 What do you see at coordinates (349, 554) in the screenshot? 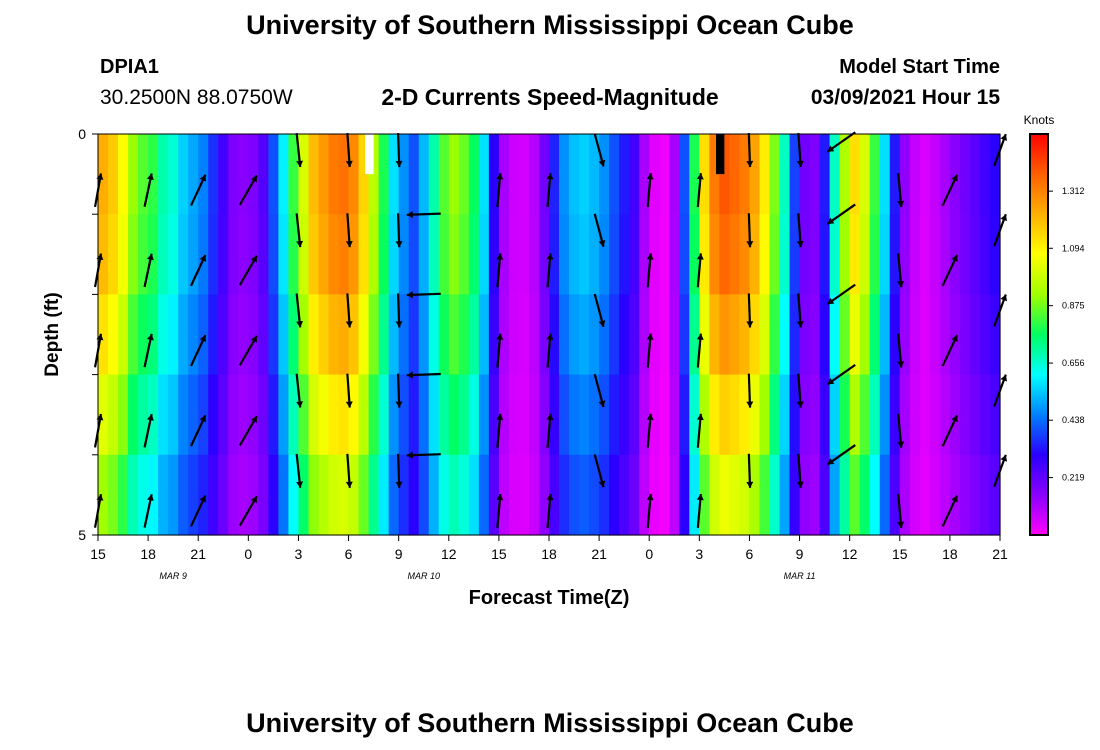
I see `x-tick-label: 6` at bounding box center [349, 554].